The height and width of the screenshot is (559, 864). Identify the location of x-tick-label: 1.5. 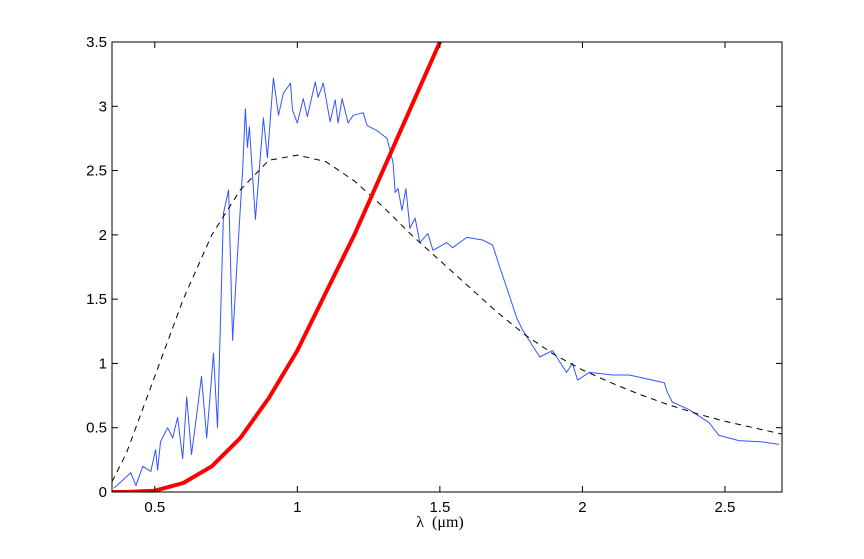
(439, 507).